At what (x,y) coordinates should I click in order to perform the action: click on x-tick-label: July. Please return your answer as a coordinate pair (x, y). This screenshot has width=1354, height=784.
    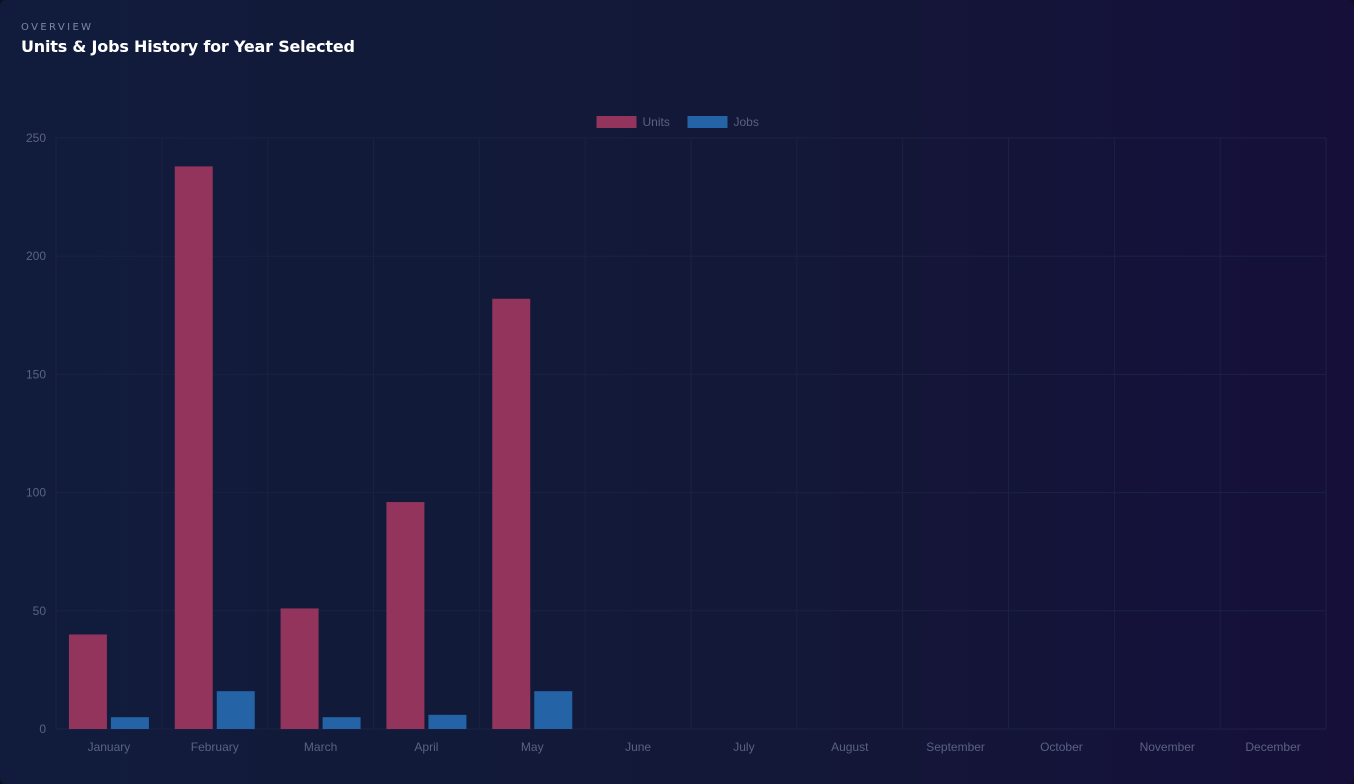
    Looking at the image, I should click on (743, 747).